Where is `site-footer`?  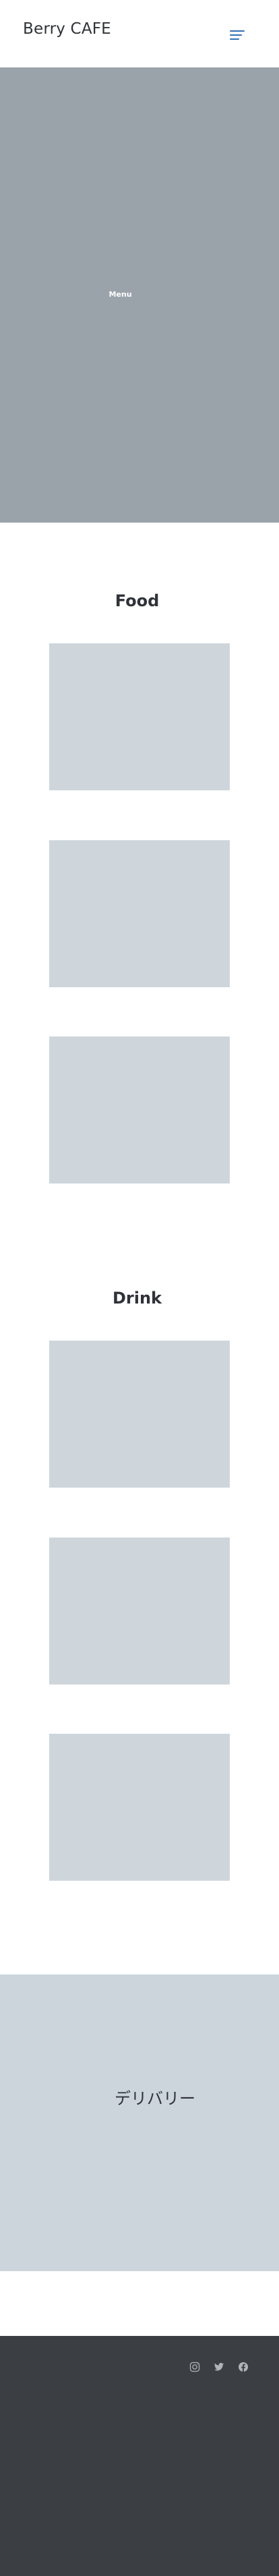 site-footer is located at coordinates (139, 2456).